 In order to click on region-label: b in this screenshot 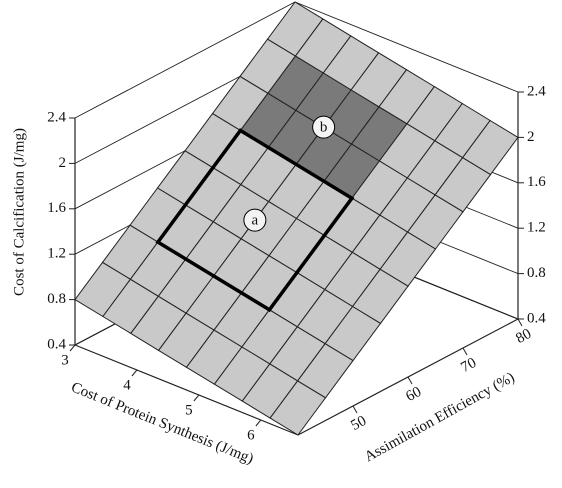, I will do `click(324, 128)`.